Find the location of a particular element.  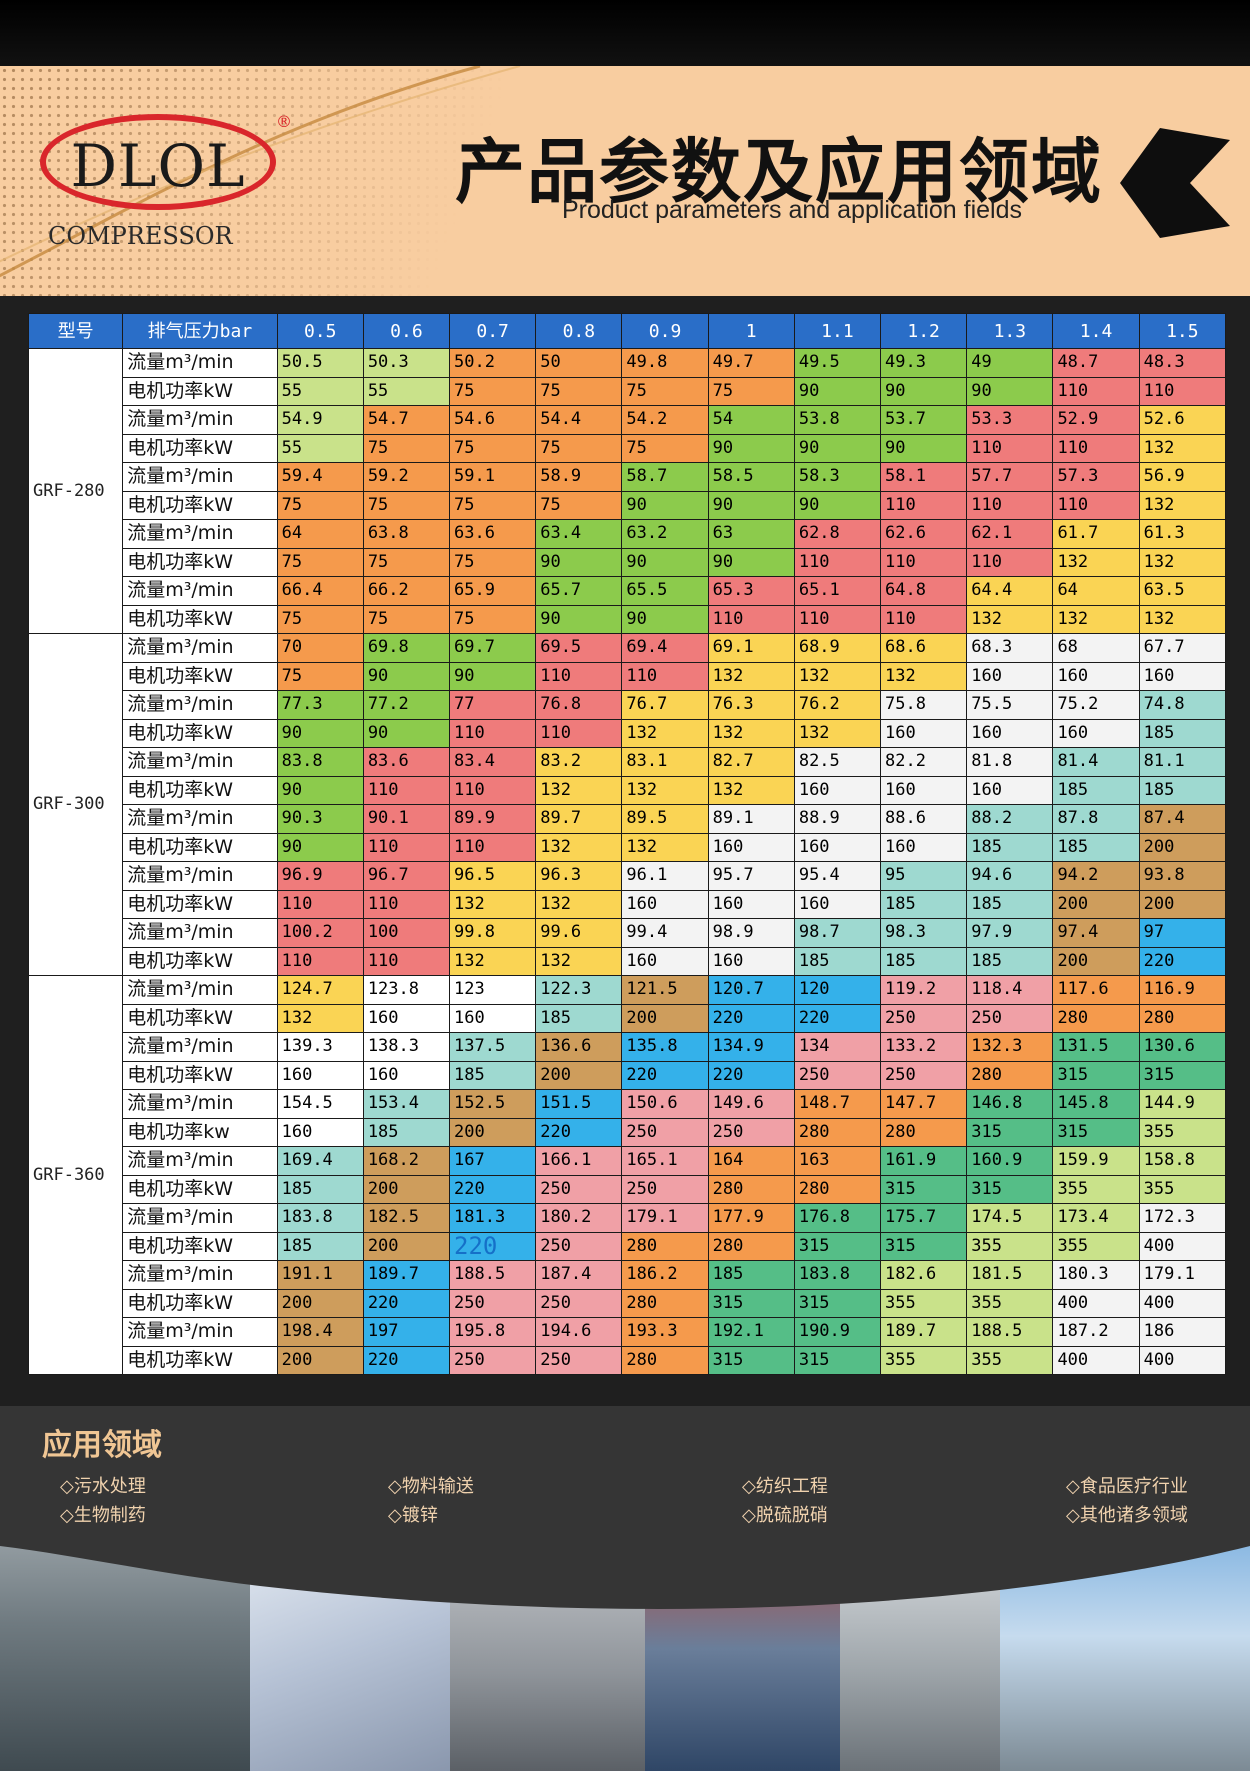

table-cell: 53.3 is located at coordinates (1010, 420).